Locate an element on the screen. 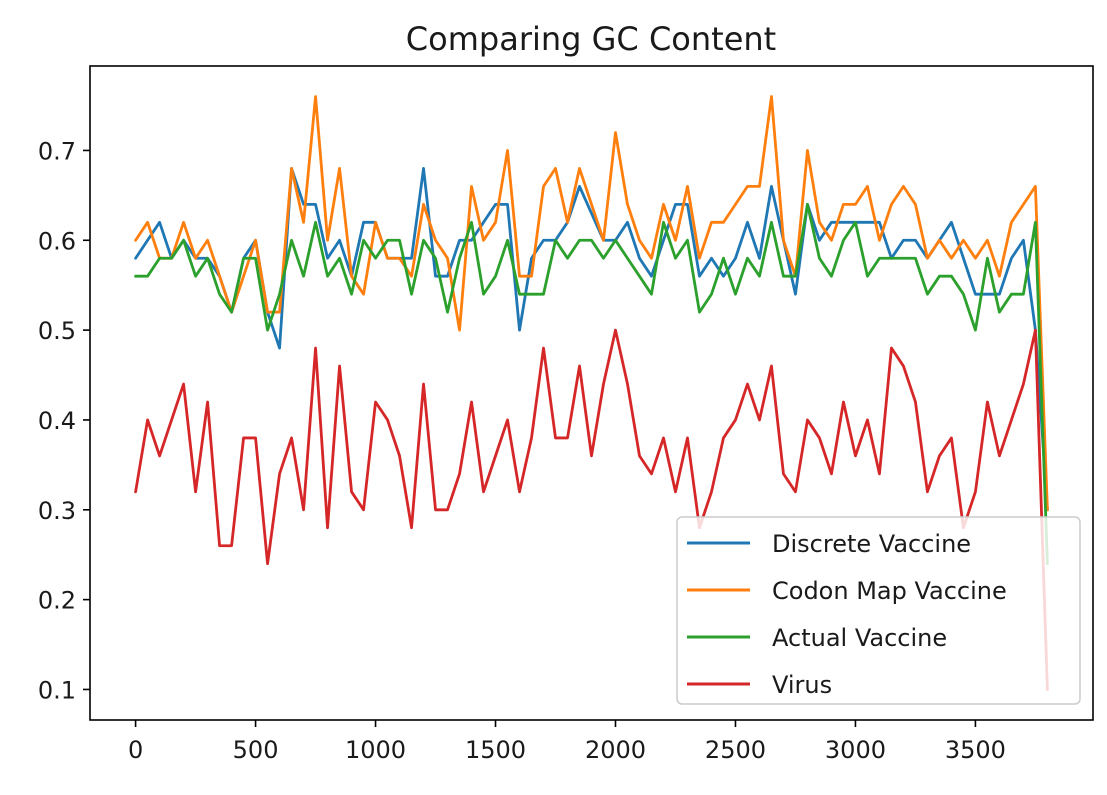 The width and height of the screenshot is (1107, 795). y-tick-label: 0.5 is located at coordinates (57, 331).